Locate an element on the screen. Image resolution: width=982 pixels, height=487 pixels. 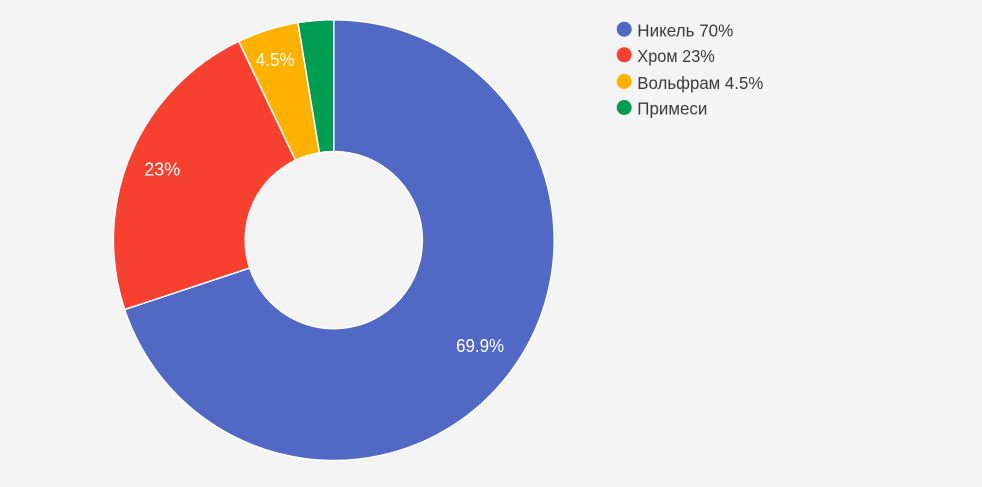
svg-text: 69.9% is located at coordinates (480, 346).